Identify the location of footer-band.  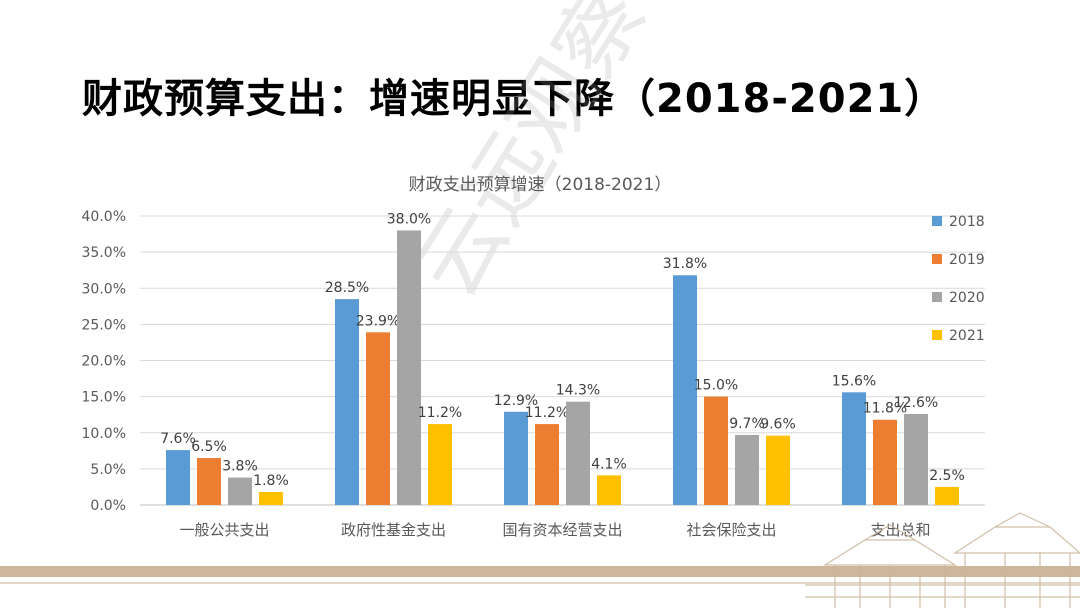
(540, 571).